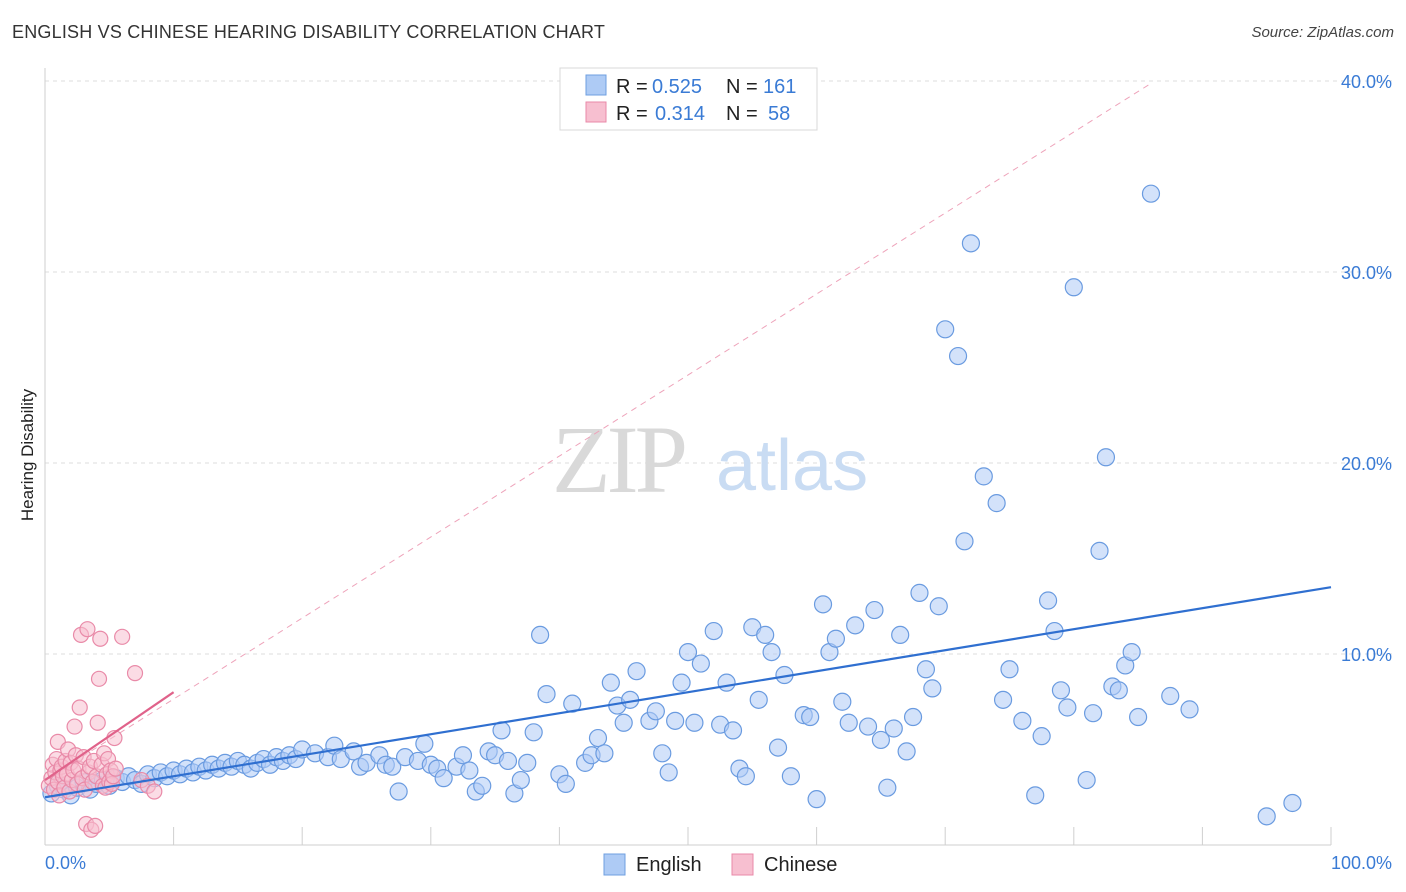  Describe the element at coordinates (109, 736) in the screenshot. I see `chinese-trend-line` at that location.